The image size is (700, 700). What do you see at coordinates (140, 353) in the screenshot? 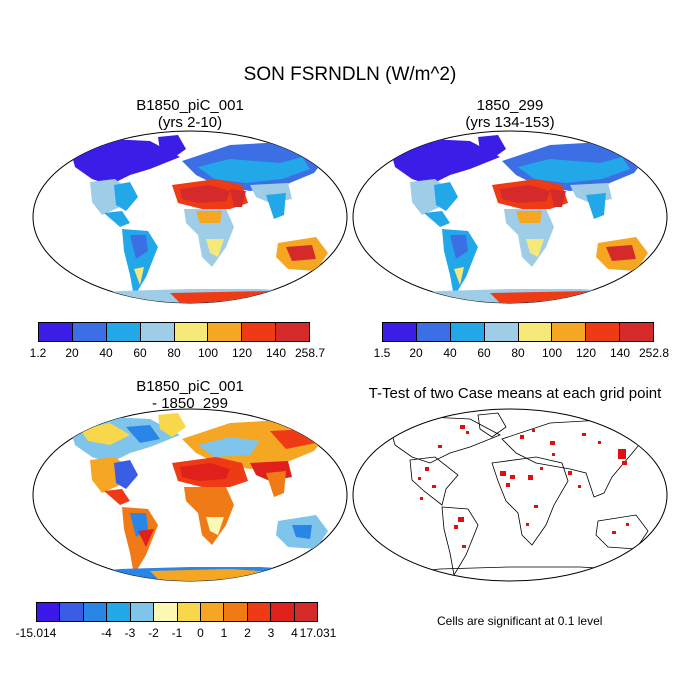
I see `colorbar-1-label: 60` at bounding box center [140, 353].